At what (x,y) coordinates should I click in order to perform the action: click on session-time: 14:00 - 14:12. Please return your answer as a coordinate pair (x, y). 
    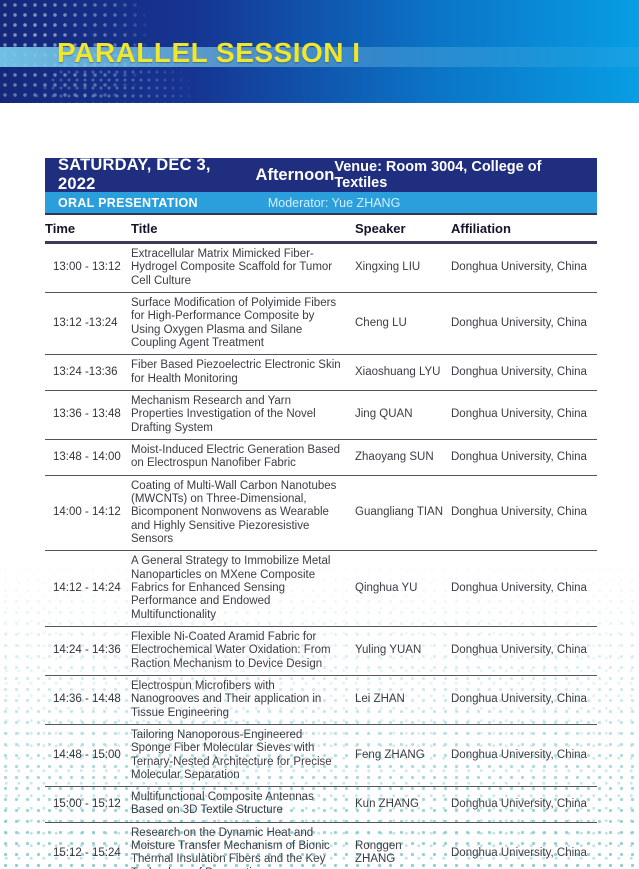
    Looking at the image, I should click on (88, 513).